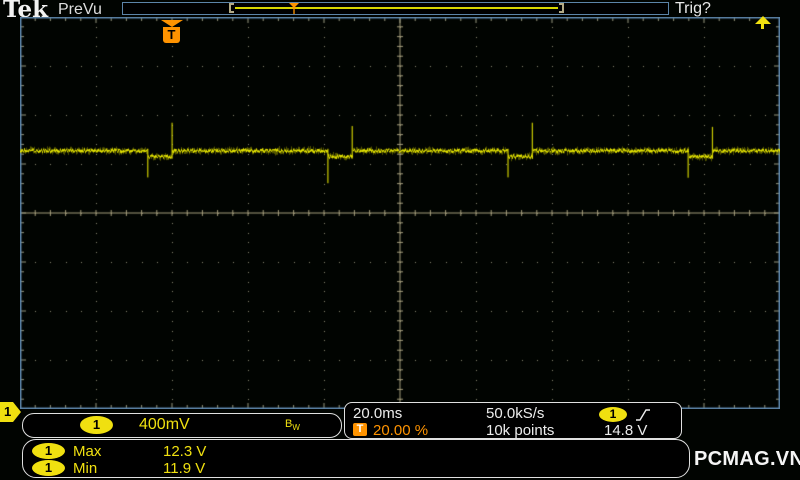  I want to click on time-per-division-label: 20.0ms, so click(378, 413).